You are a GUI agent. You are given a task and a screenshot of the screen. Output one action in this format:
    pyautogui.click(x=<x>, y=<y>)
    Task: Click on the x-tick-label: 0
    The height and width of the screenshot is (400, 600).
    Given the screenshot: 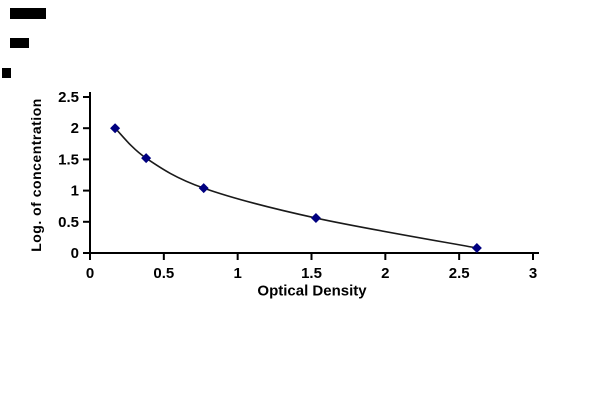 What is the action you would take?
    pyautogui.click(x=90, y=273)
    